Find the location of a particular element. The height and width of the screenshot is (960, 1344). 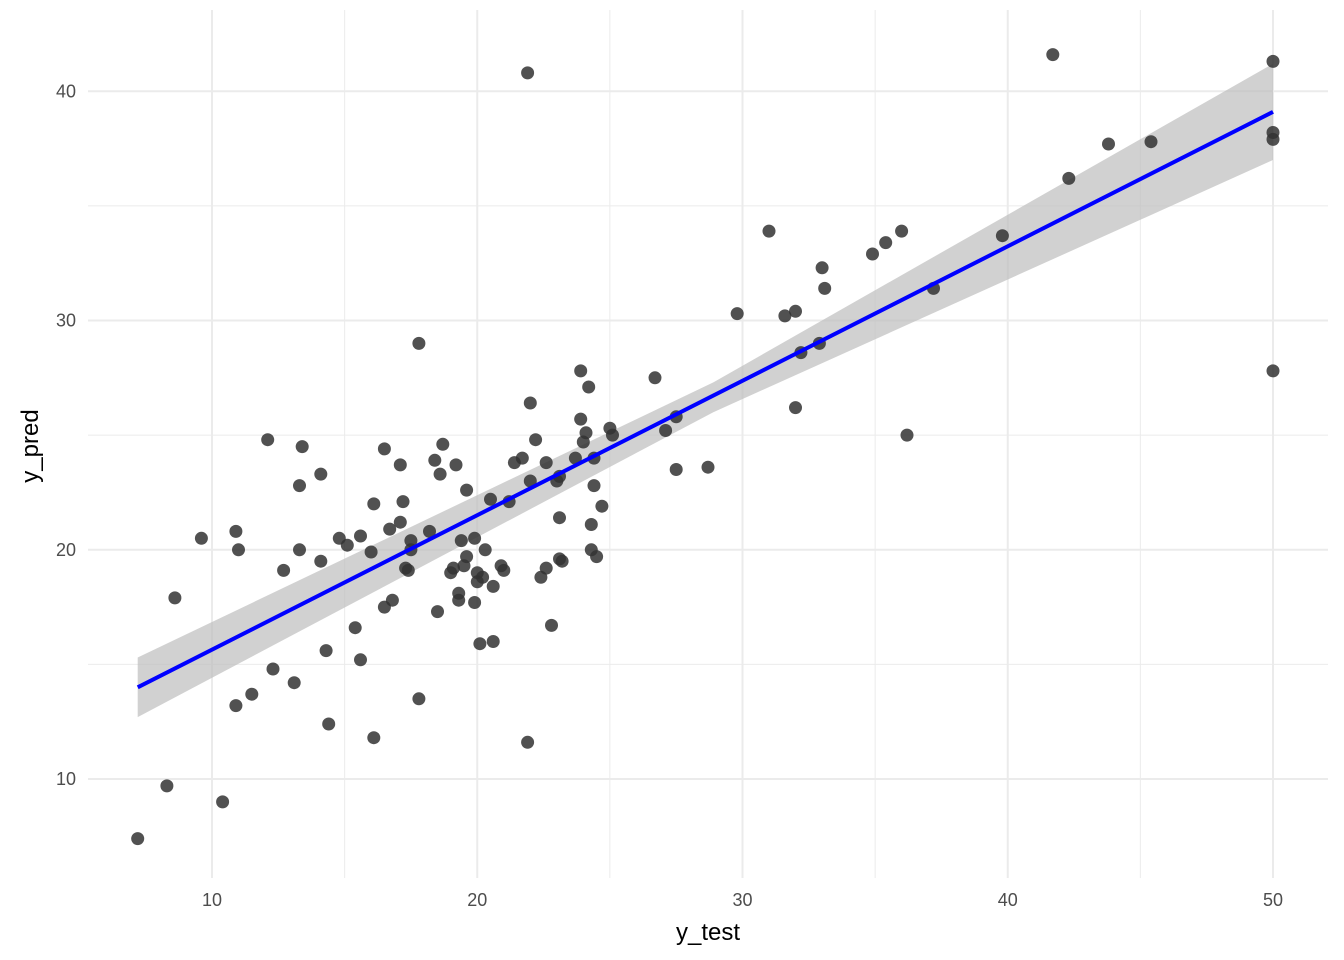

y-tick-label: 10 is located at coordinates (66, 779).